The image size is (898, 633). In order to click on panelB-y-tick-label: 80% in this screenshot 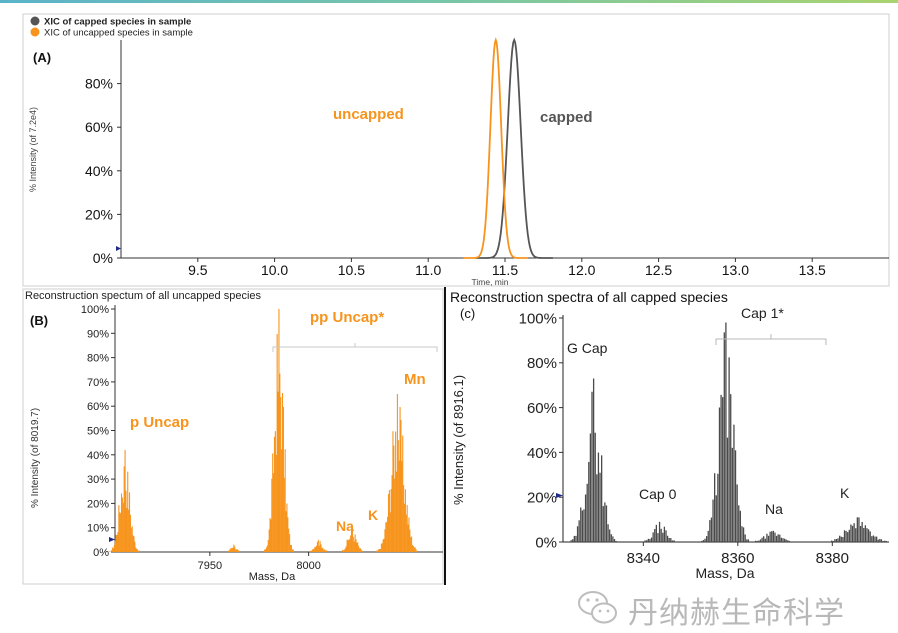, I will do `click(98, 359)`.